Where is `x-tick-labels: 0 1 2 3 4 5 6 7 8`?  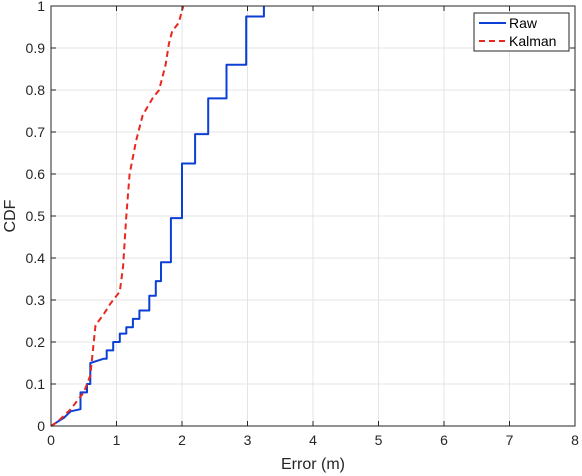
x-tick-labels: 0 1 2 3 4 5 6 7 8 is located at coordinates (313, 440).